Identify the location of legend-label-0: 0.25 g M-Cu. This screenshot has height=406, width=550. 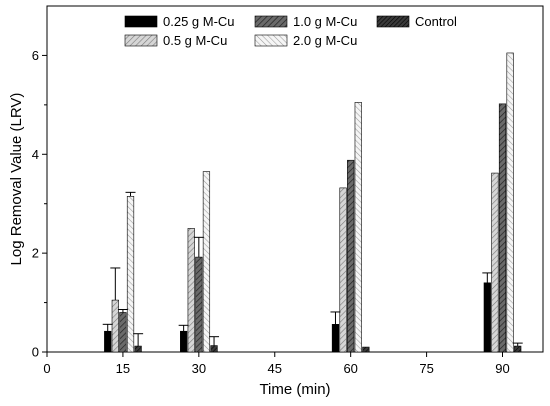
(199, 21).